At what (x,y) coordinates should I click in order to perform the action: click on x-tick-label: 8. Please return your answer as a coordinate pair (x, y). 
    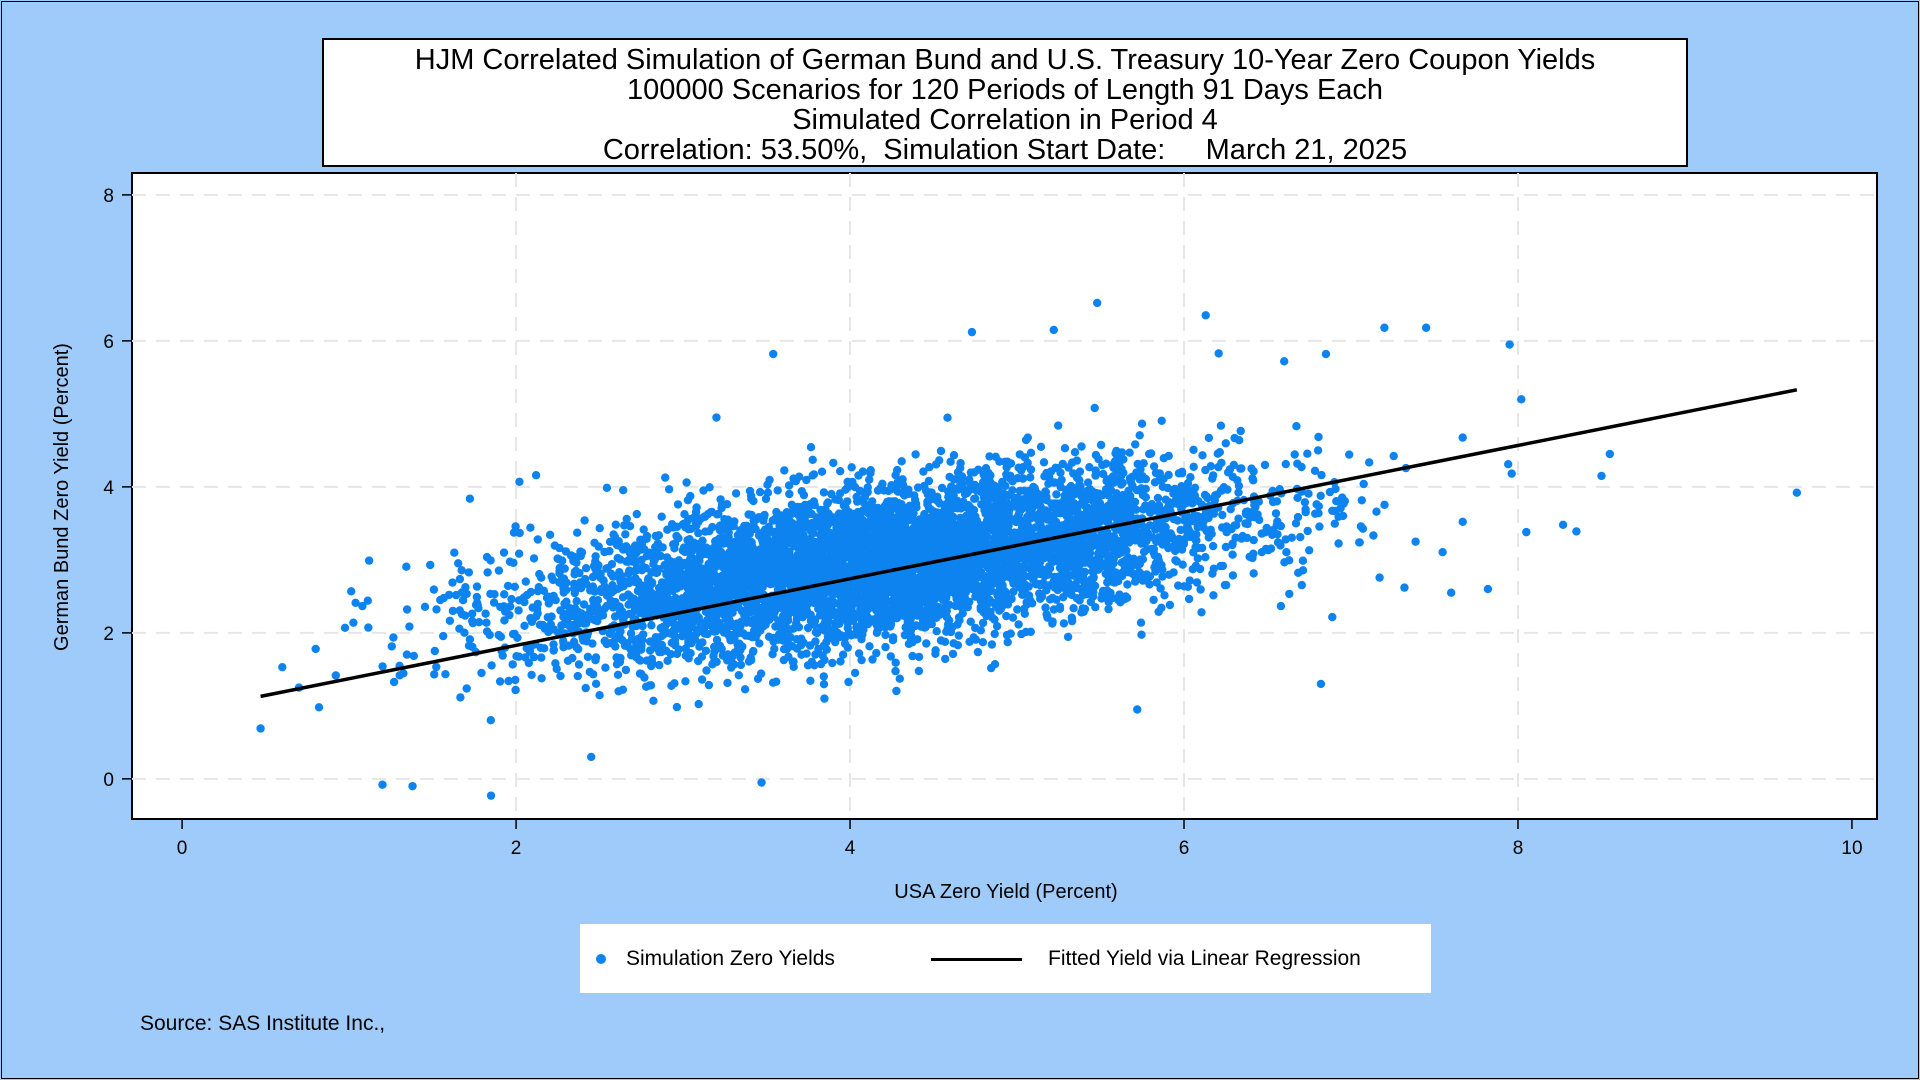
    Looking at the image, I should click on (1518, 848).